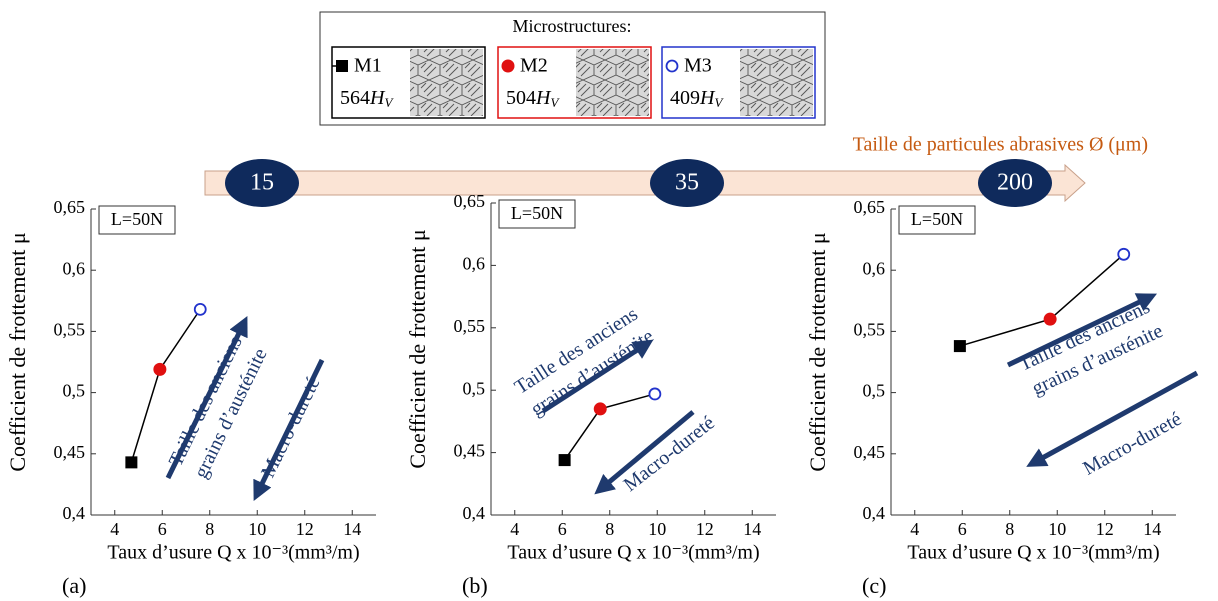  What do you see at coordinates (74, 585) in the screenshot?
I see `panel-label: (a)` at bounding box center [74, 585].